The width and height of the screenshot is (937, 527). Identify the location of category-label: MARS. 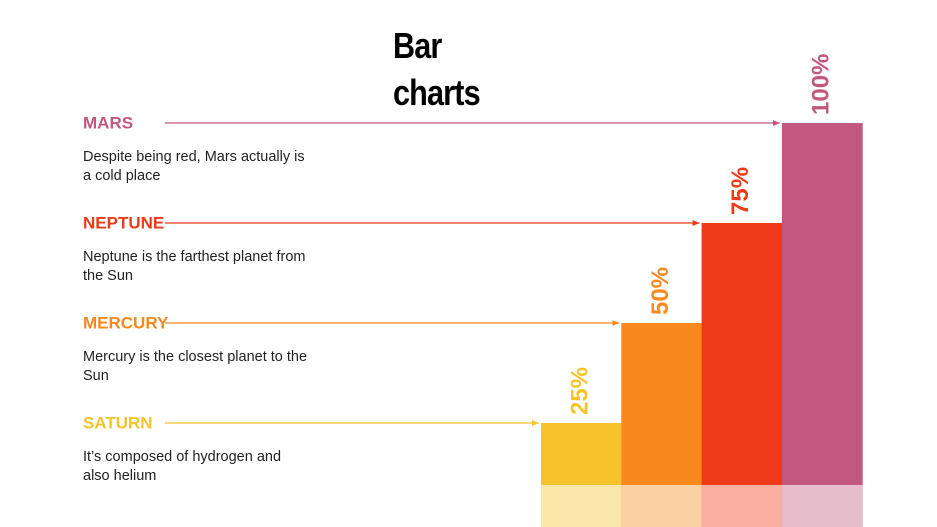
(108, 122).